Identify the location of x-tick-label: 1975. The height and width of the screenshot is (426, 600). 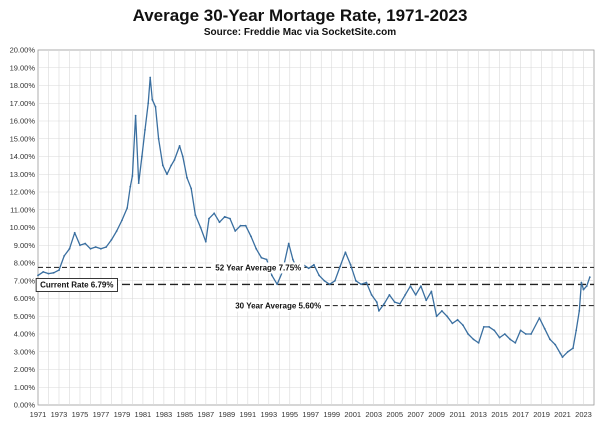
(80, 414).